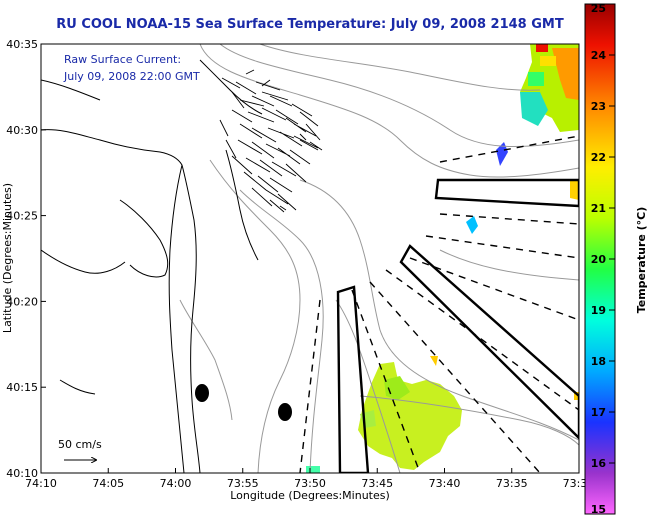 This screenshot has width=651, height=518. Describe the element at coordinates (80, 444) in the screenshot. I see `scale-label: 50 cm/s` at that location.